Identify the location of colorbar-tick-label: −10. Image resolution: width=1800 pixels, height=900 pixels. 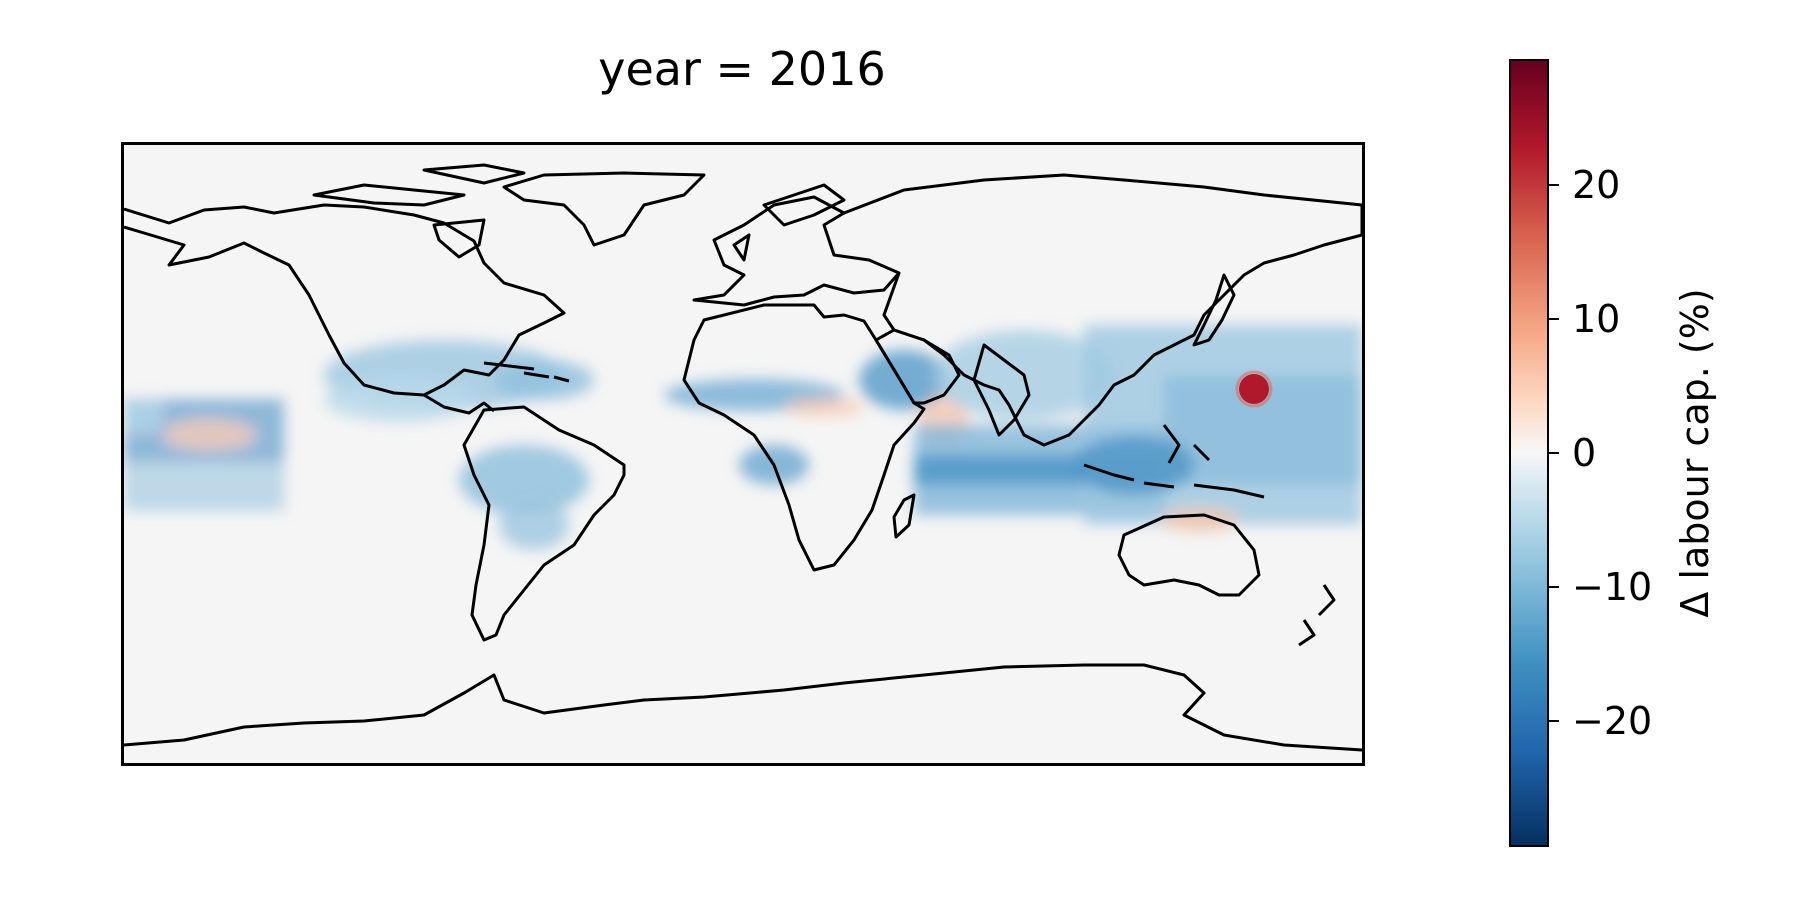
(1612, 587).